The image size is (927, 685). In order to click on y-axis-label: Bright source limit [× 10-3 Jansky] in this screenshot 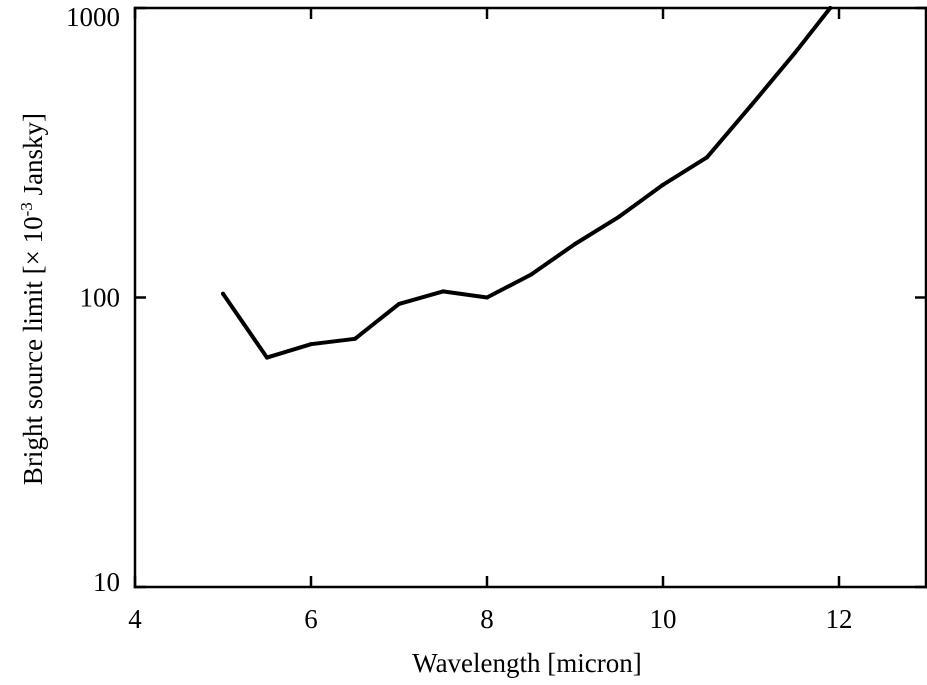, I will do `click(32, 299)`.